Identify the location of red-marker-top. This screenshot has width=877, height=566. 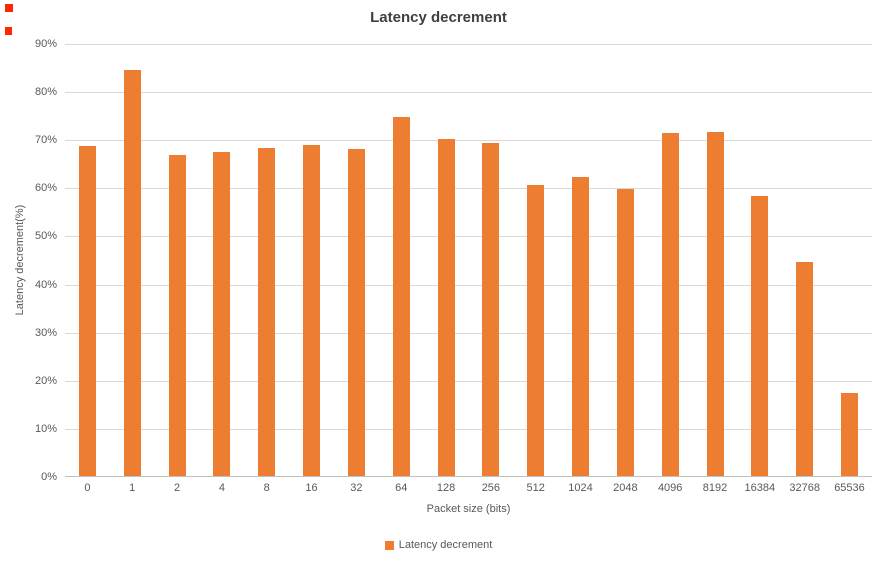
(9, 8).